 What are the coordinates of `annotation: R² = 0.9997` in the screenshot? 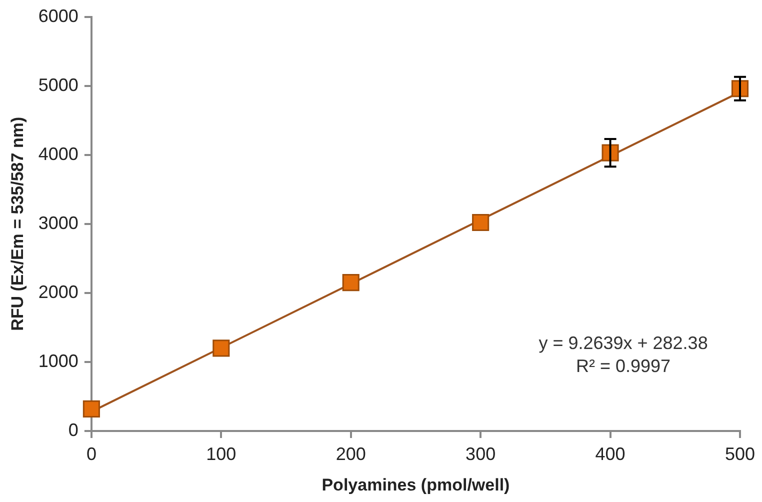 It's located at (623, 366).